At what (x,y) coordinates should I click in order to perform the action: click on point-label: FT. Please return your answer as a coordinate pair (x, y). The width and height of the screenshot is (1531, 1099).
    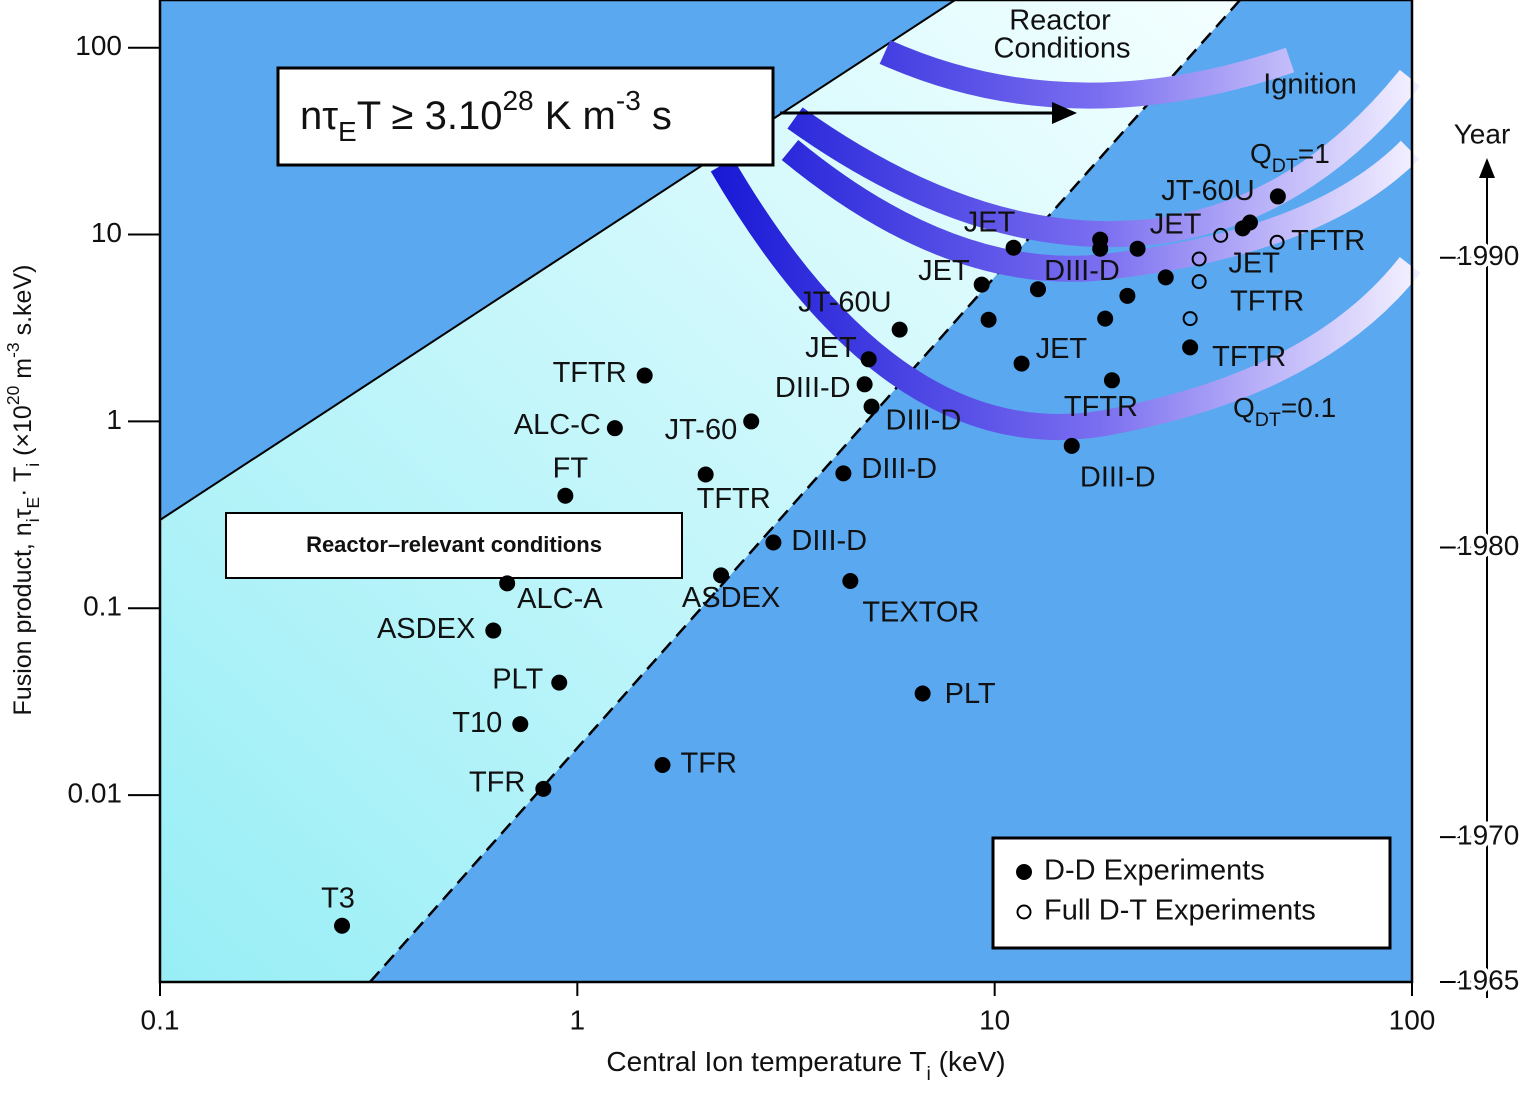
    Looking at the image, I should click on (571, 468).